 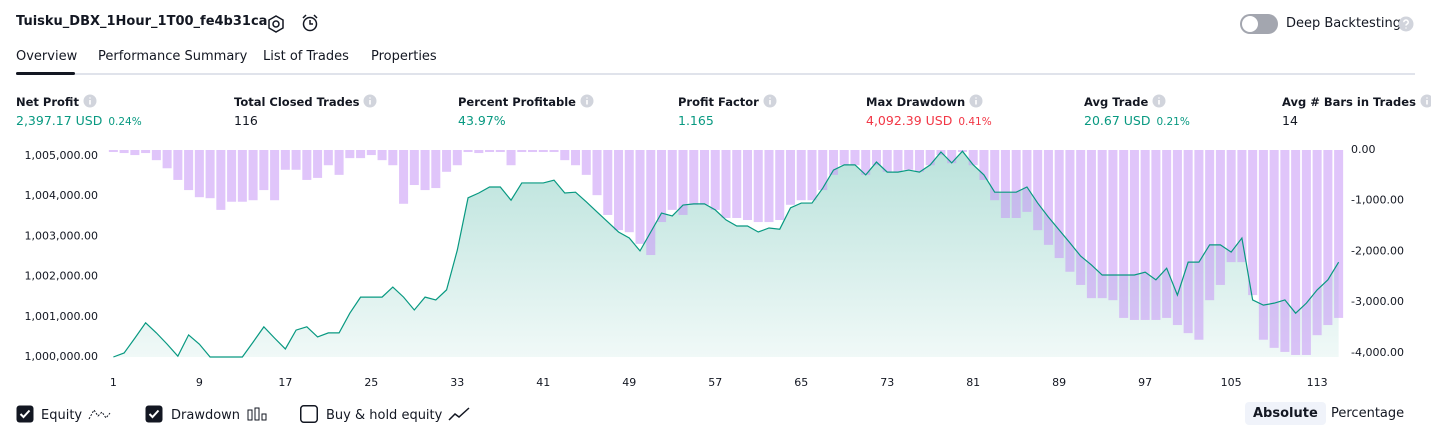 I want to click on metric-value-text: 2,397.17 USD, so click(x=59, y=120).